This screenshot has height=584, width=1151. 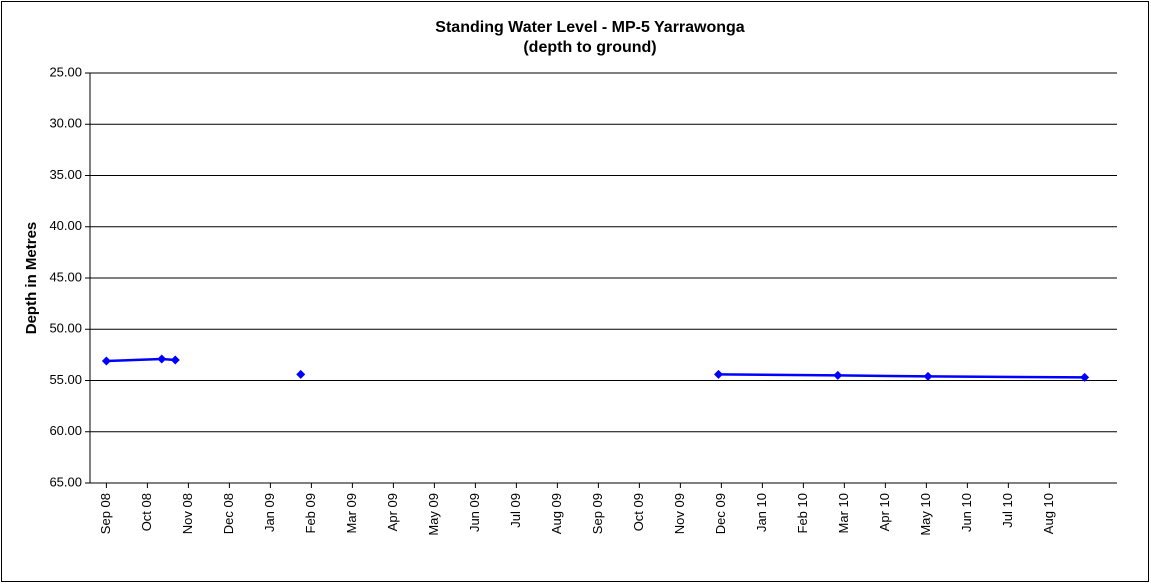 I want to click on y-tick-label: 25.00, so click(x=65, y=71).